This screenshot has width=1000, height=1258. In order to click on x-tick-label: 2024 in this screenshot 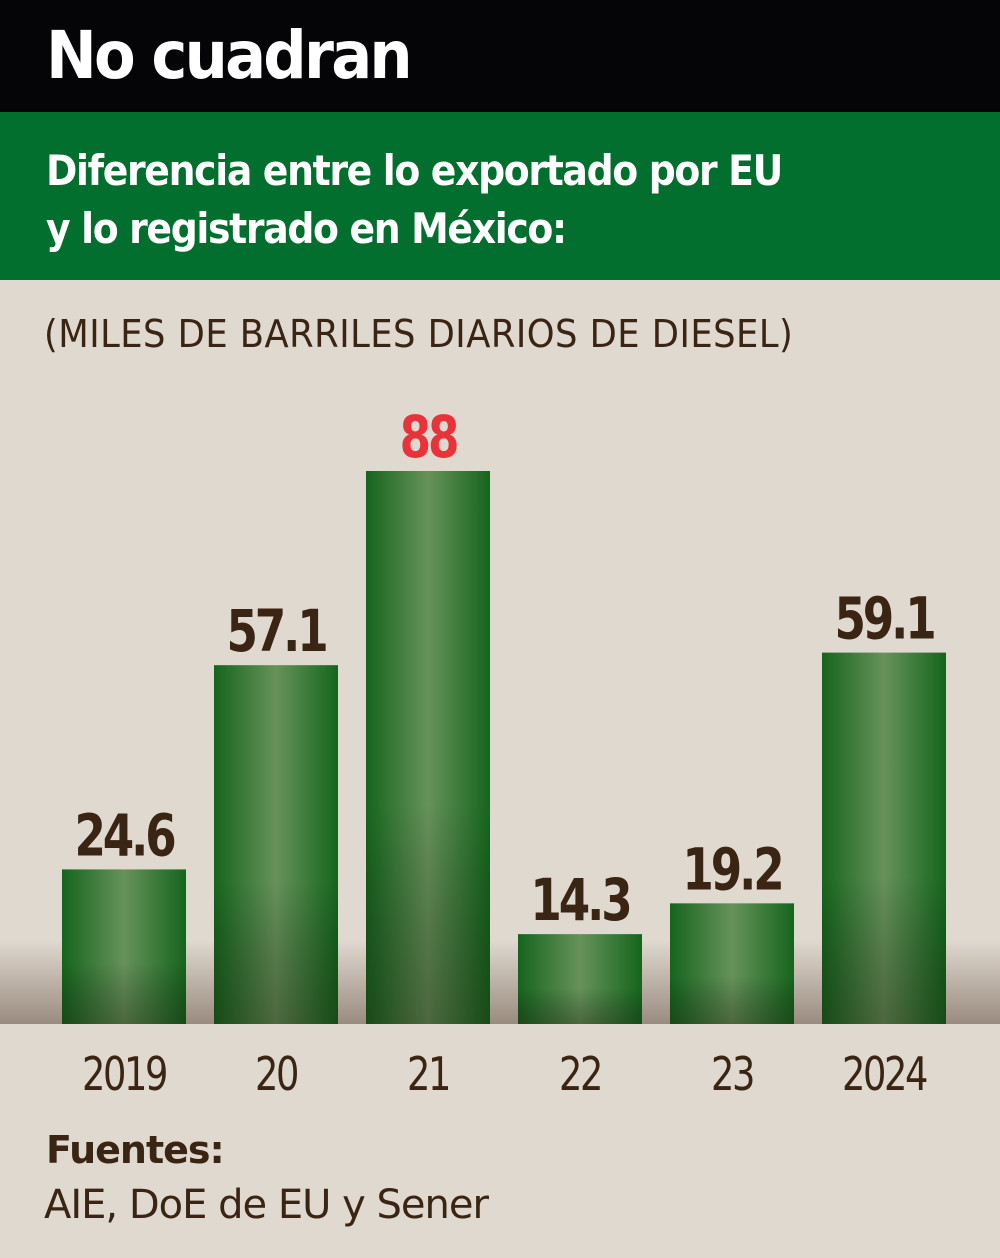, I will do `click(884, 1074)`.